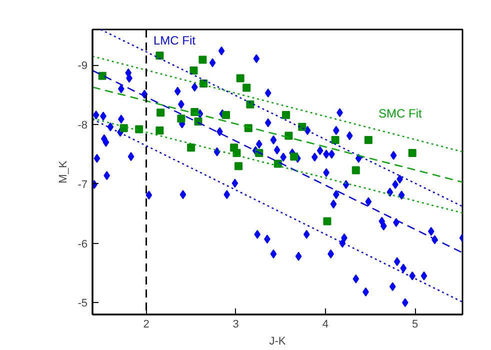 The image size is (491, 350). Describe the element at coordinates (83, 66) in the screenshot. I see `y-tick-label: -9` at that location.